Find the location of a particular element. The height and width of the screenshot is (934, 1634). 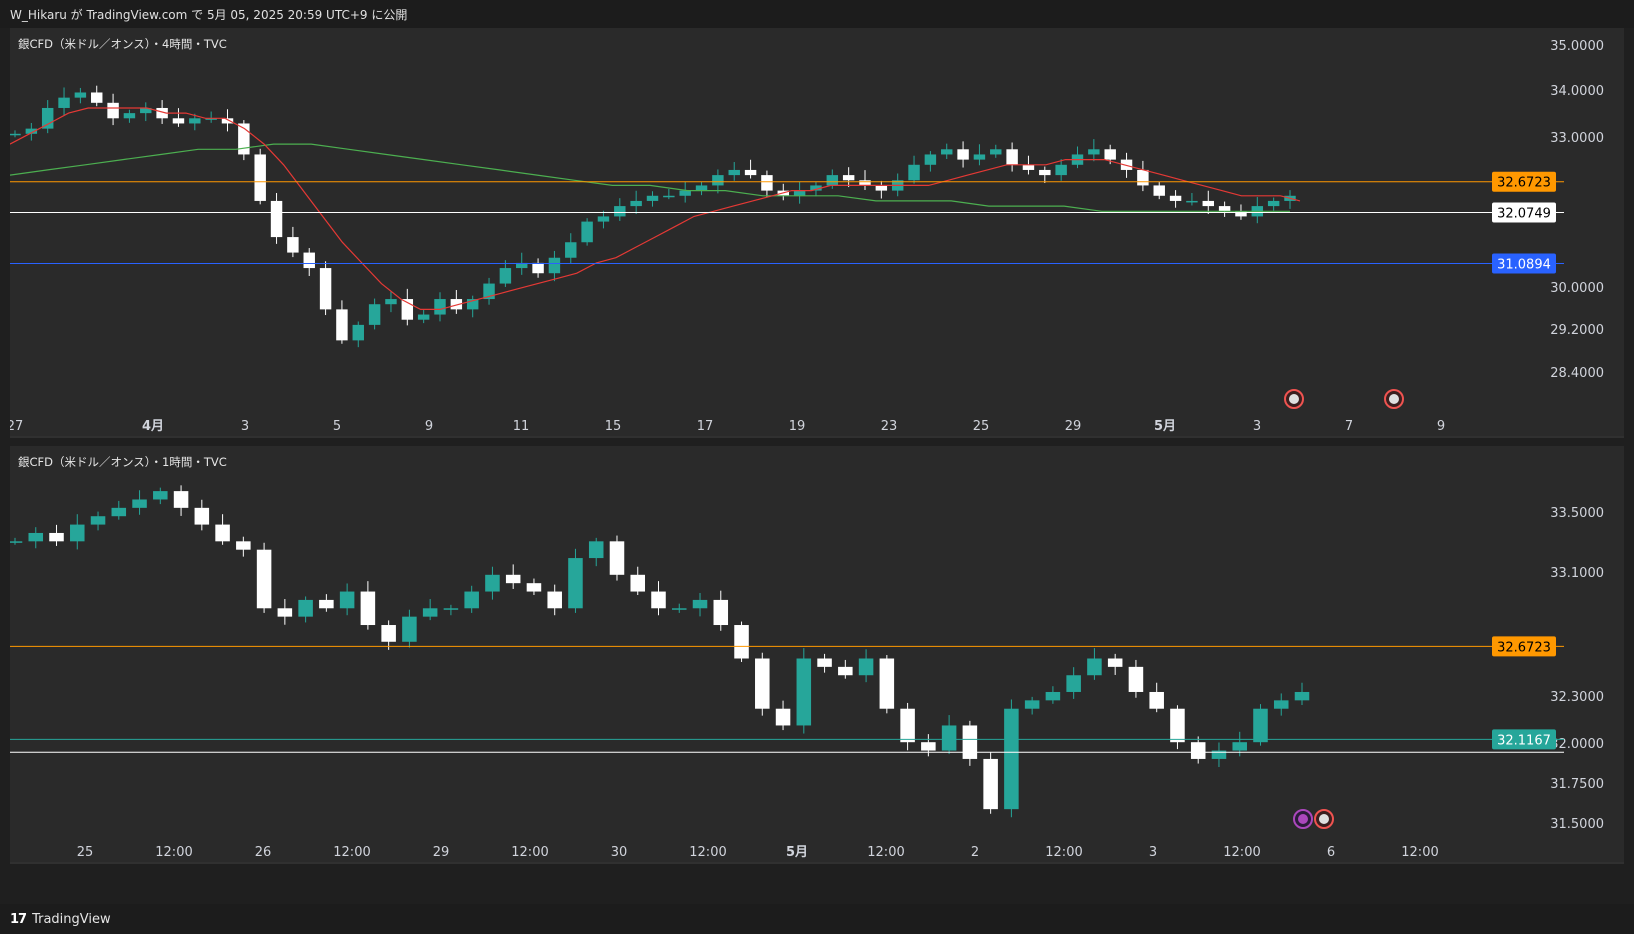

x-tick-label: 26 is located at coordinates (263, 852).